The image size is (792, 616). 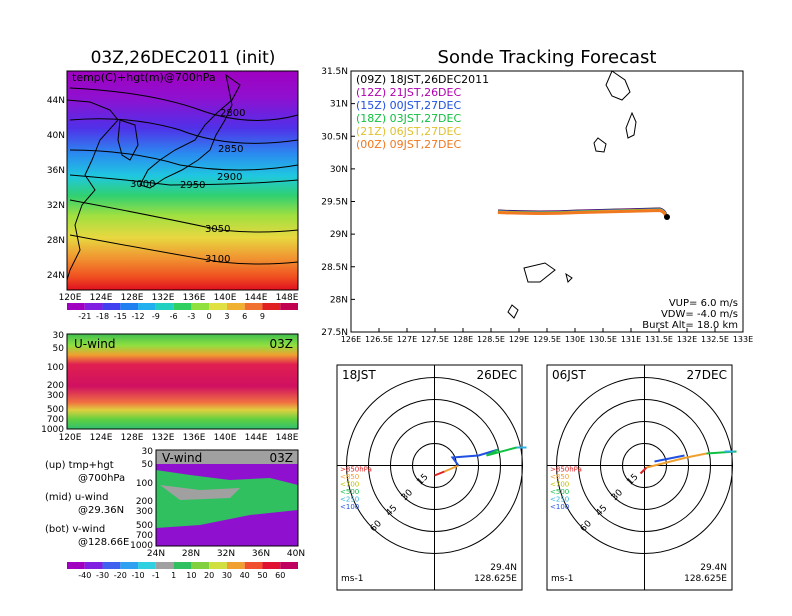 I want to click on v-x-tick: 24N, so click(x=156, y=554).